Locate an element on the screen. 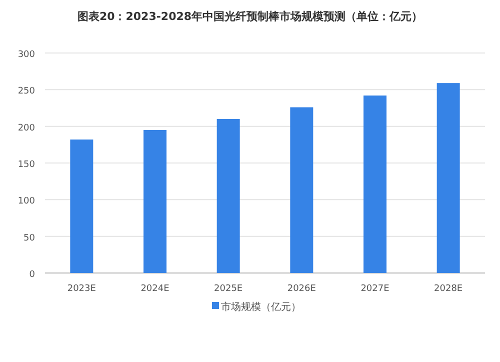 Image resolution: width=500 pixels, height=362 pixels. y-tick-label: 250 is located at coordinates (27, 91).